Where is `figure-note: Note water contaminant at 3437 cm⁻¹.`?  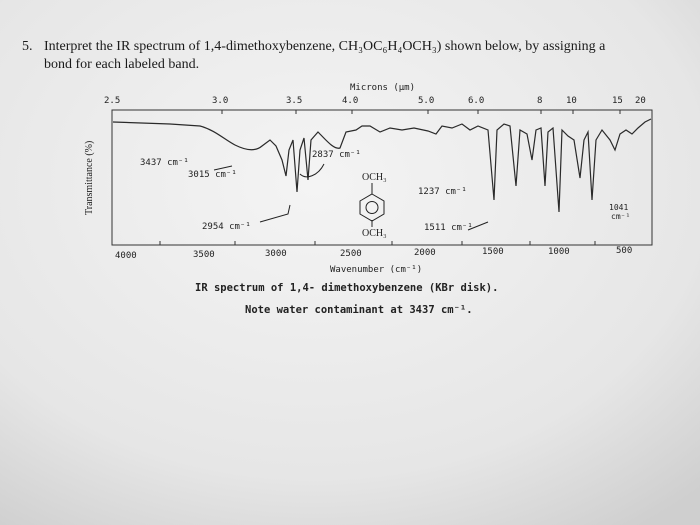 figure-note: Note water contaminant at 3437 cm⁻¹. is located at coordinates (359, 310).